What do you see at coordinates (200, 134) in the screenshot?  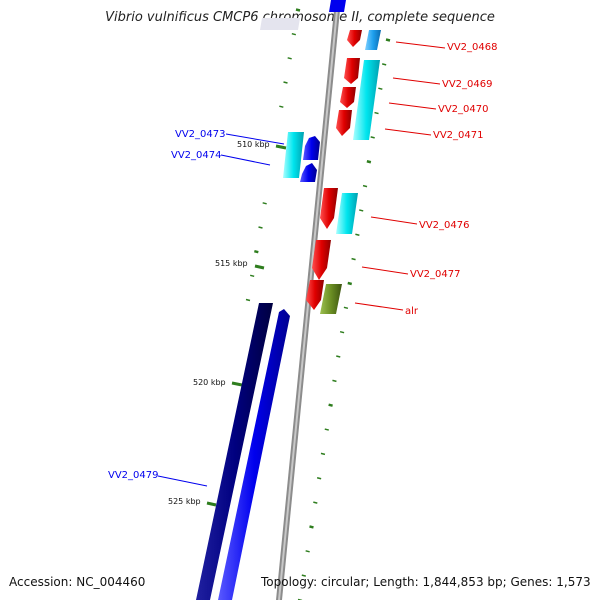 I see `gene-label-vv2-0473: VV2_0473` at bounding box center [200, 134].